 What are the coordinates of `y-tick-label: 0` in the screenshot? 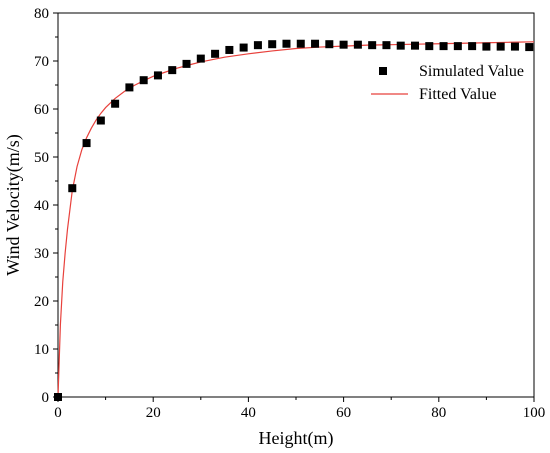 It's located at (46, 398).